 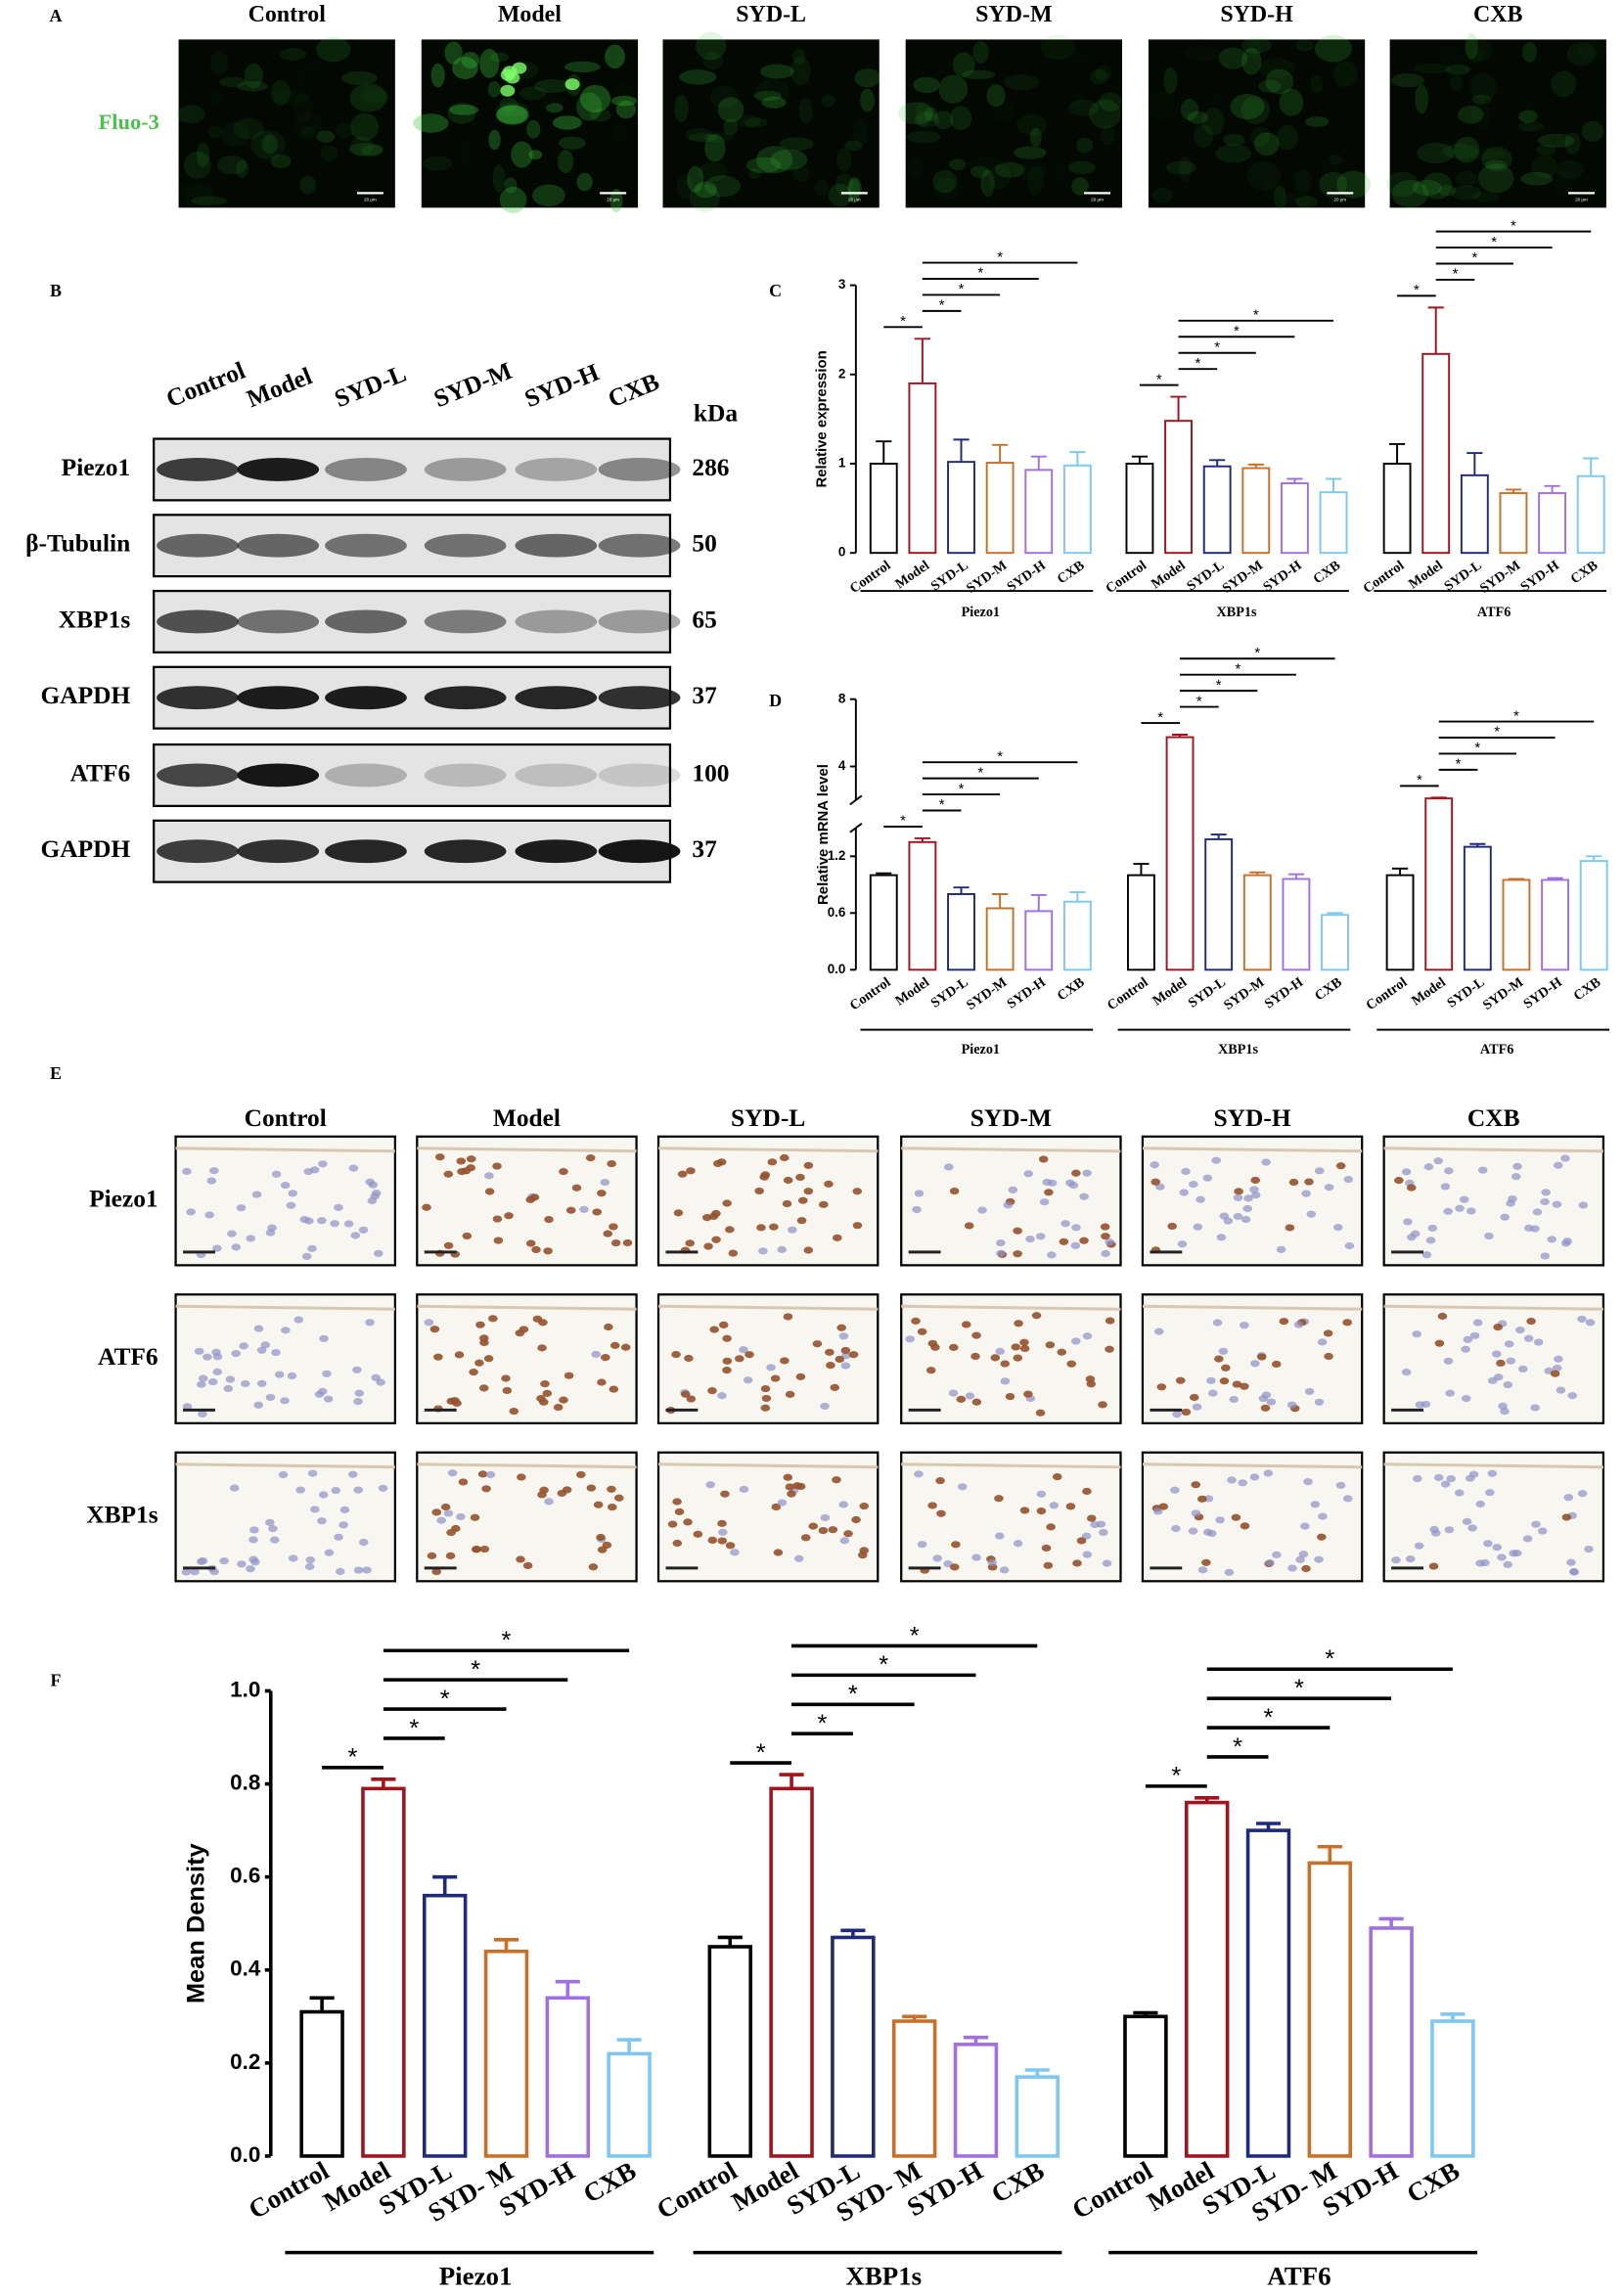 What do you see at coordinates (1236, 612) in the screenshot?
I see `group-label: XBP1s` at bounding box center [1236, 612].